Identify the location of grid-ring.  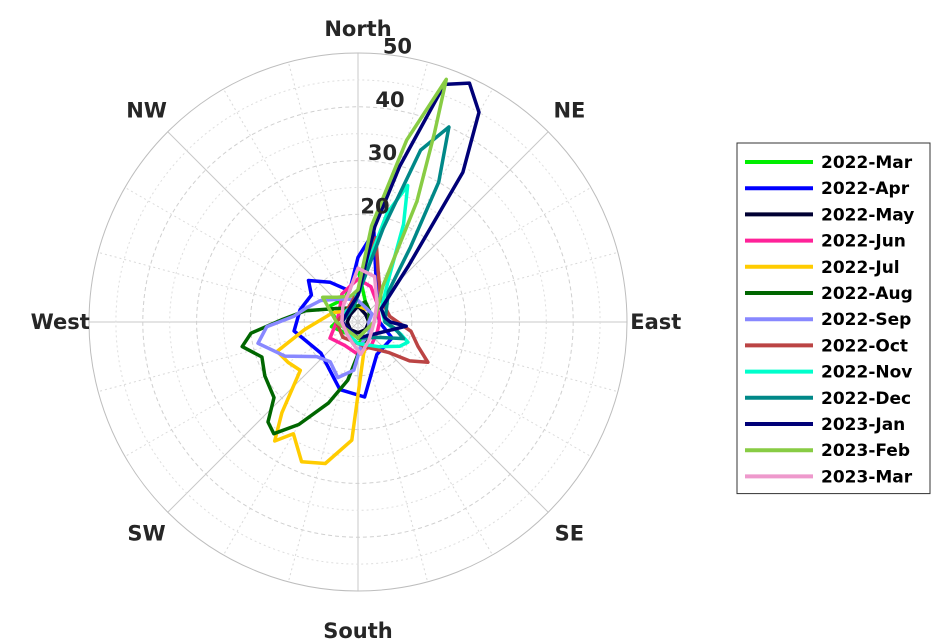
(358, 322).